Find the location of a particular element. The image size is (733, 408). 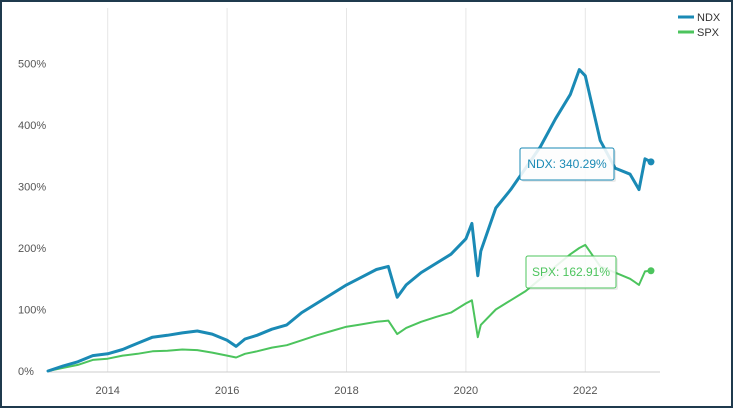

x-tick-label: 2016 is located at coordinates (227, 391).